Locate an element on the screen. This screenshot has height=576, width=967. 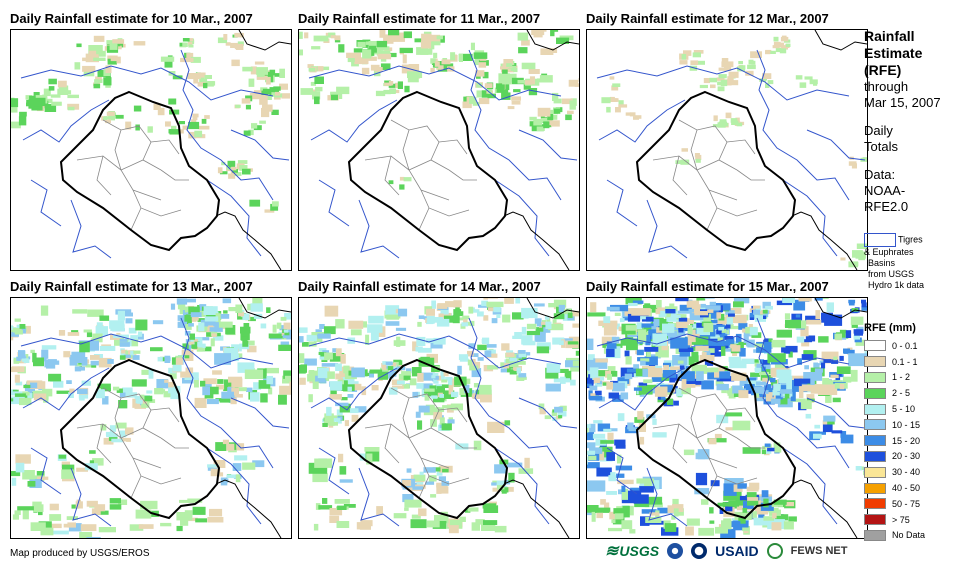
legend-label: > 75 is located at coordinates (901, 519).